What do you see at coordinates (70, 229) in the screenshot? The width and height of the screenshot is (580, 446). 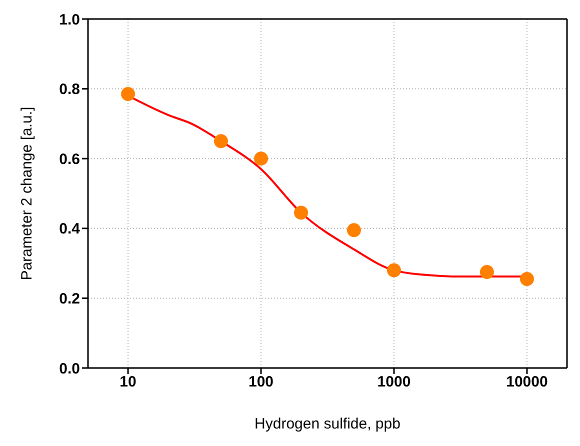 I see `y-tick-label: 0.4` at bounding box center [70, 229].